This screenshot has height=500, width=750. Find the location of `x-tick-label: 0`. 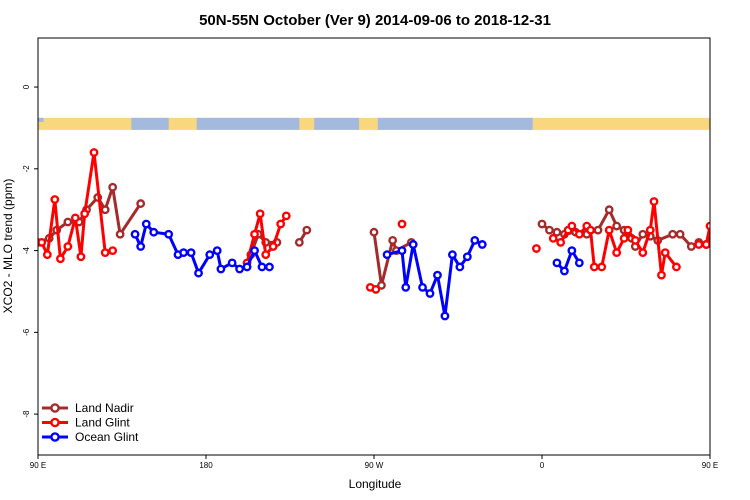

x-tick-label: 0 is located at coordinates (542, 465).